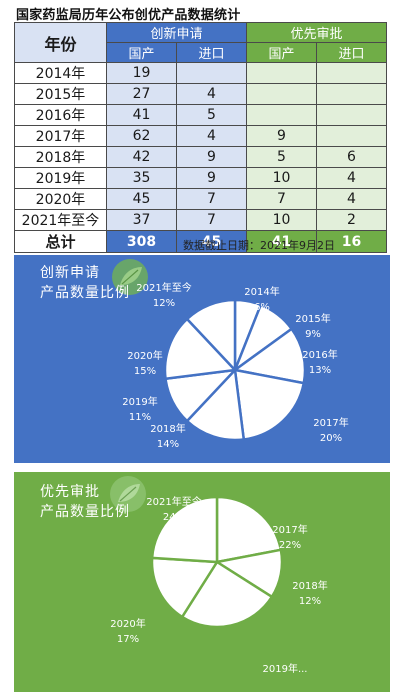 The width and height of the screenshot is (400, 698). I want to click on priority-imported-cell: 6, so click(351, 157).